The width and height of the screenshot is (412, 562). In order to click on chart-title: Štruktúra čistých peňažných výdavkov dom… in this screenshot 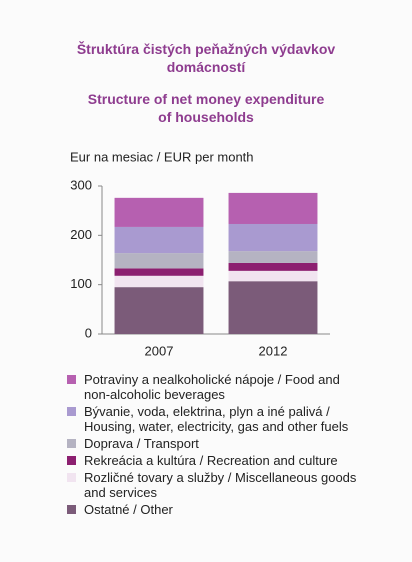, I will do `click(206, 58)`.